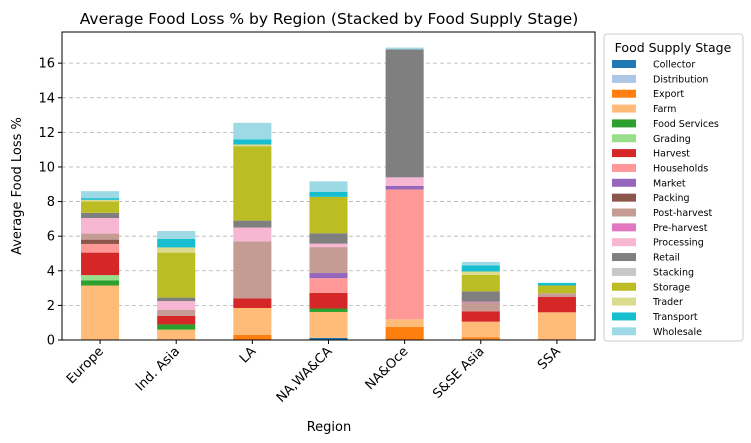 This screenshot has height=443, width=751. Describe the element at coordinates (682, 213) in the screenshot. I see `legend-label: Post-harvest` at that location.